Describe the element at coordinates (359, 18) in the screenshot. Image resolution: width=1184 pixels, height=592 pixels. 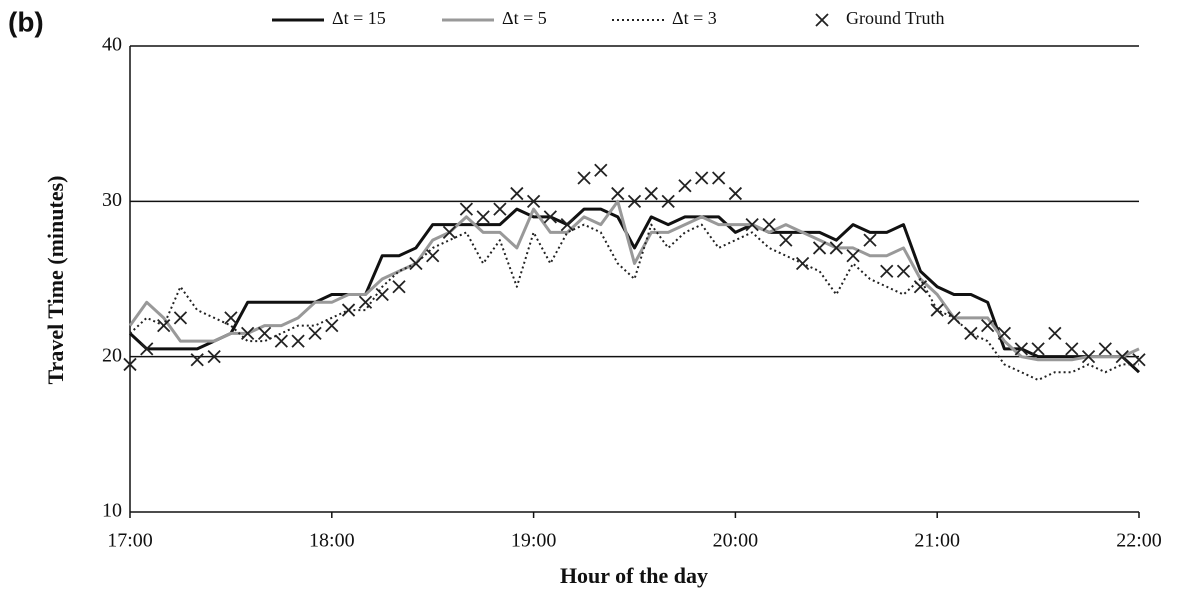
I see `legend-label: Δt = 15` at that location.